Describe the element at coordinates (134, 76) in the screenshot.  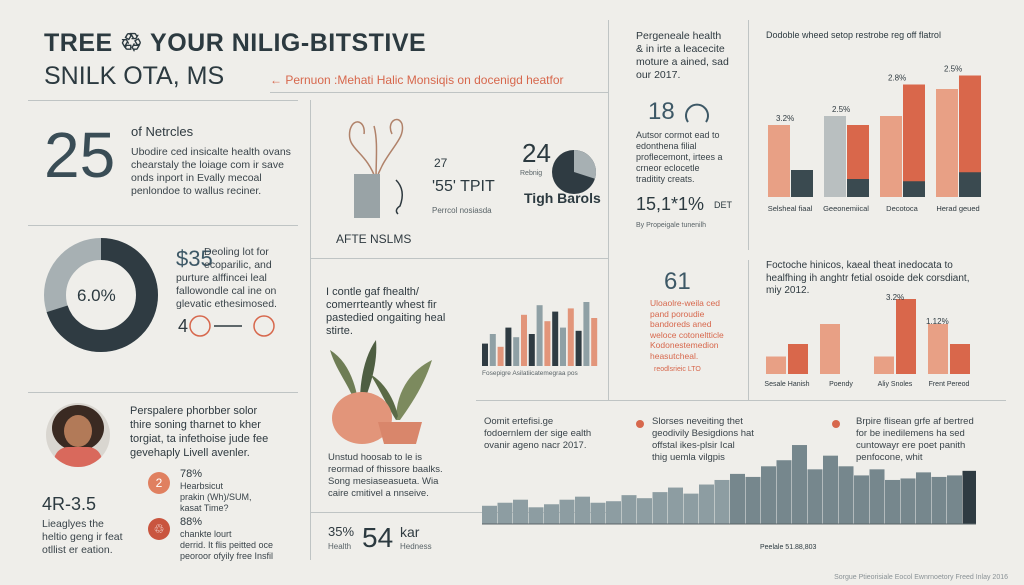
I see `page-title-line2: SNILK OTA, MS` at that location.